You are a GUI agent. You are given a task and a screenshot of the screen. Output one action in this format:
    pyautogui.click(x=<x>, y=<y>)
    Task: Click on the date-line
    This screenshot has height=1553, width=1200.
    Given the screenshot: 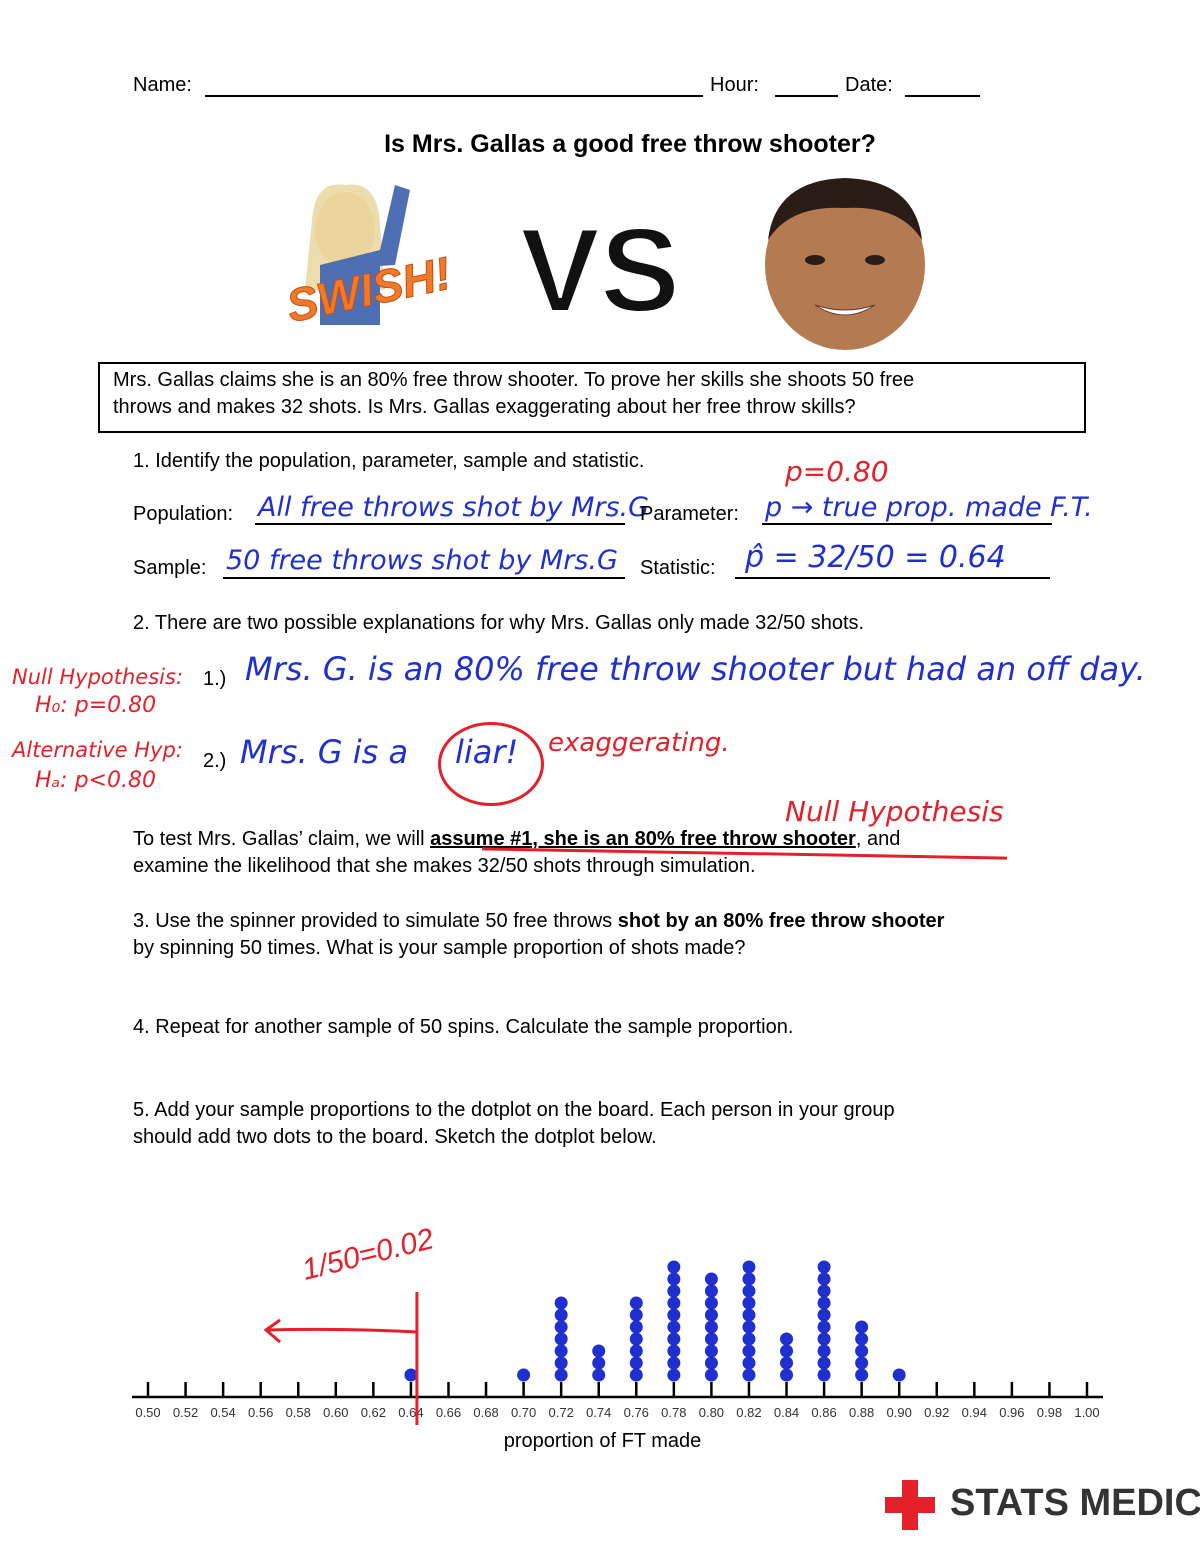 What is the action you would take?
    pyautogui.click(x=942, y=96)
    